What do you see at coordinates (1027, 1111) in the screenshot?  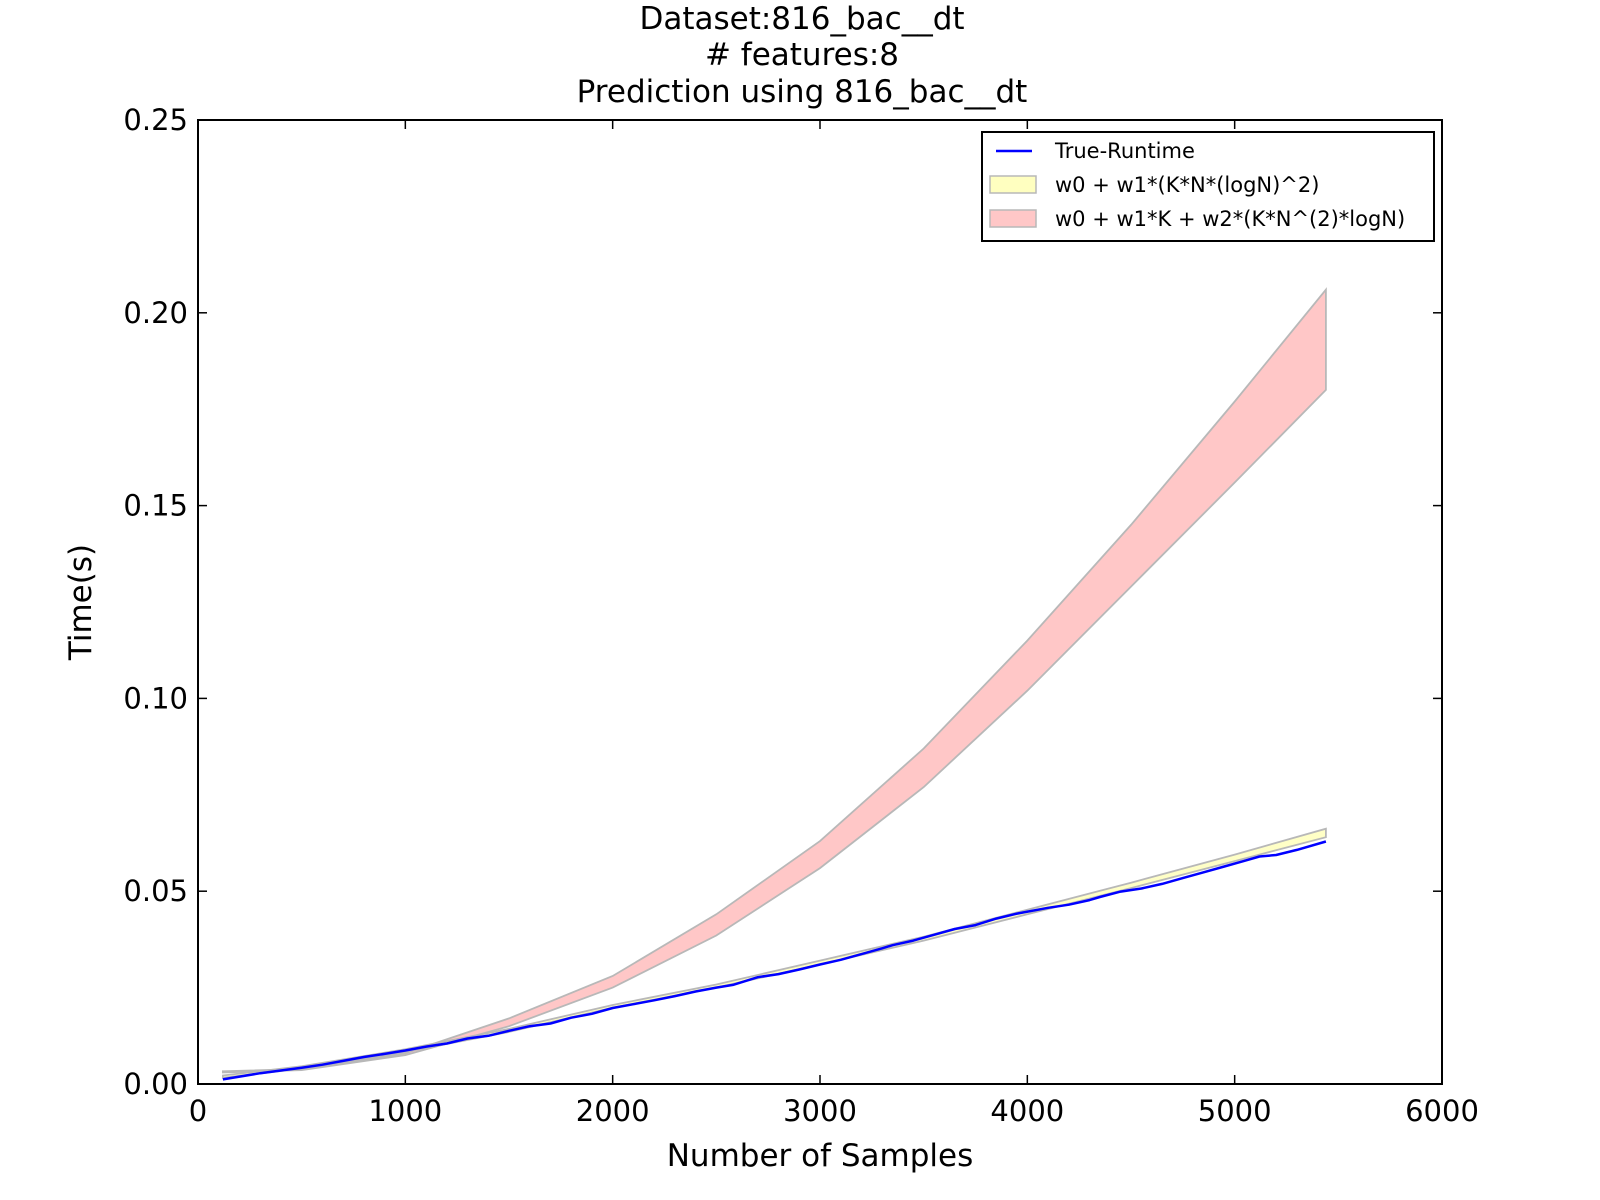 I see `x-tick-label: 4000` at bounding box center [1027, 1111].